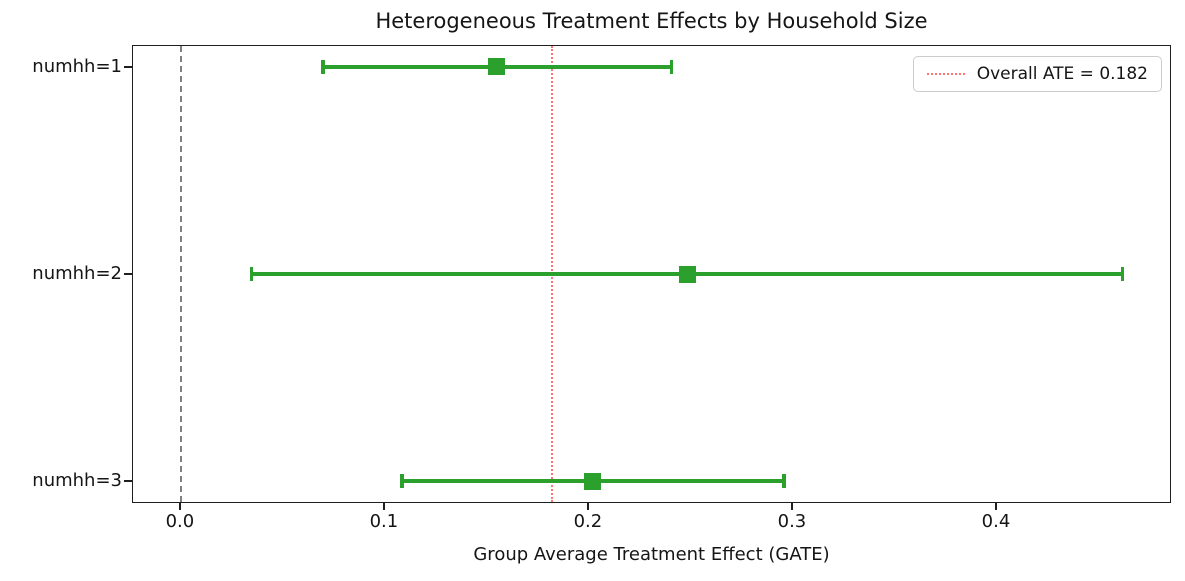  I want to click on x-tick-label: 0.2, so click(588, 521).